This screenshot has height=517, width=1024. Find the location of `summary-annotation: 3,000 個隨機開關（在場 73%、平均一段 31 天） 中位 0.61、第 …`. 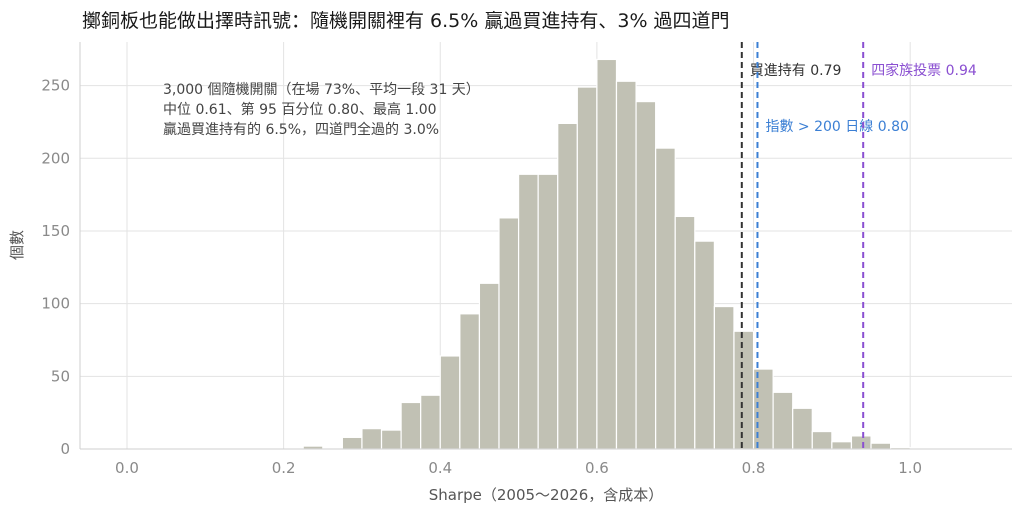

summary-annotation: 3,000 個隨機開關（在場 73%、平均一段 31 天） 中位 0.61、第 … is located at coordinates (321, 110).